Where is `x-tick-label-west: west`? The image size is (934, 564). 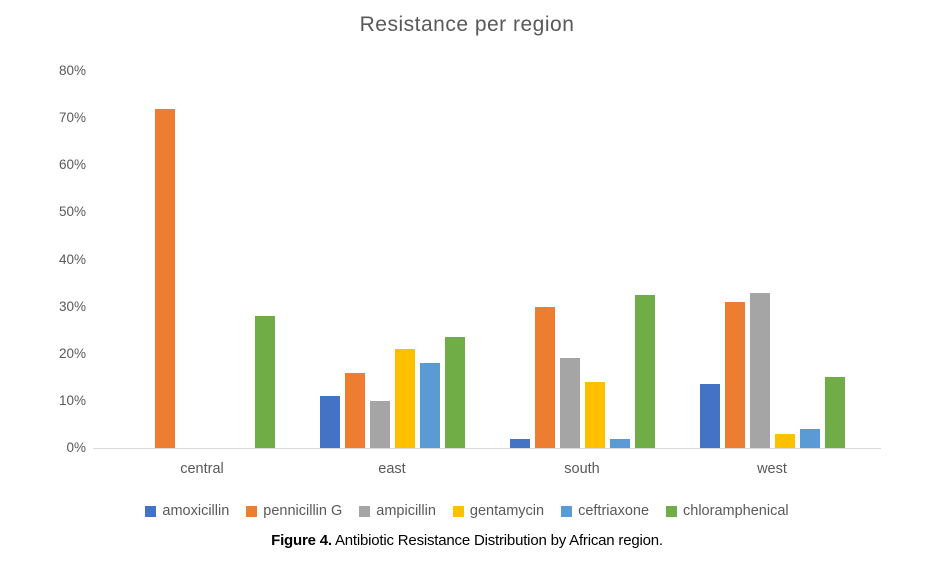
x-tick-label-west: west is located at coordinates (772, 469).